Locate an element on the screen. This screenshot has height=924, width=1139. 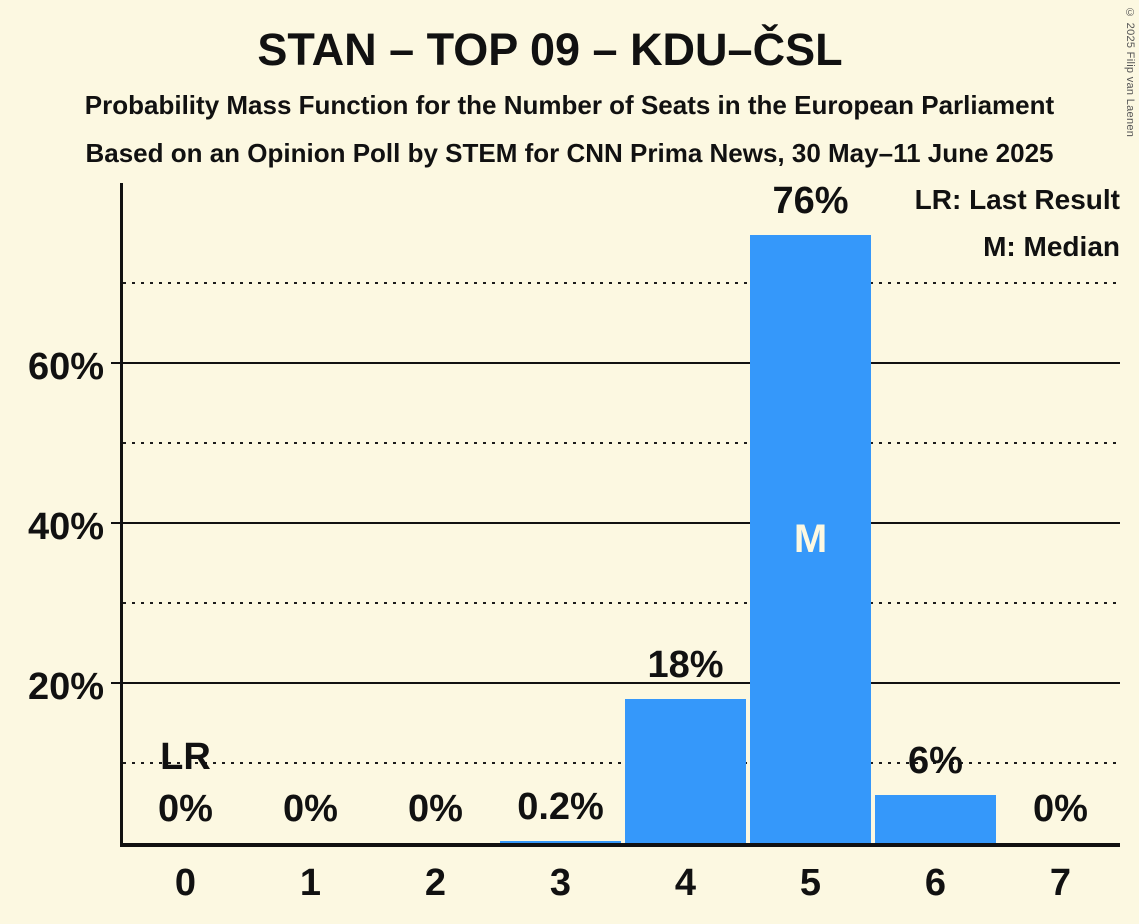
x-tick-label: 2 is located at coordinates (435, 883).